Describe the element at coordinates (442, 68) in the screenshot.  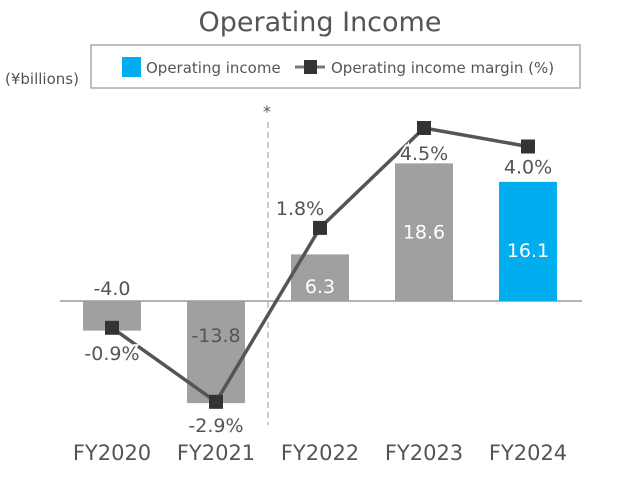
I see `legend-label-line: Operating income margin (%)` at that location.